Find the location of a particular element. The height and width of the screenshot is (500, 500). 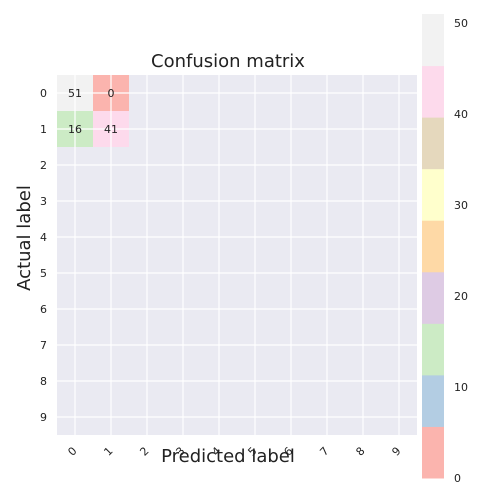

x-tick-label: 9 is located at coordinates (396, 451).